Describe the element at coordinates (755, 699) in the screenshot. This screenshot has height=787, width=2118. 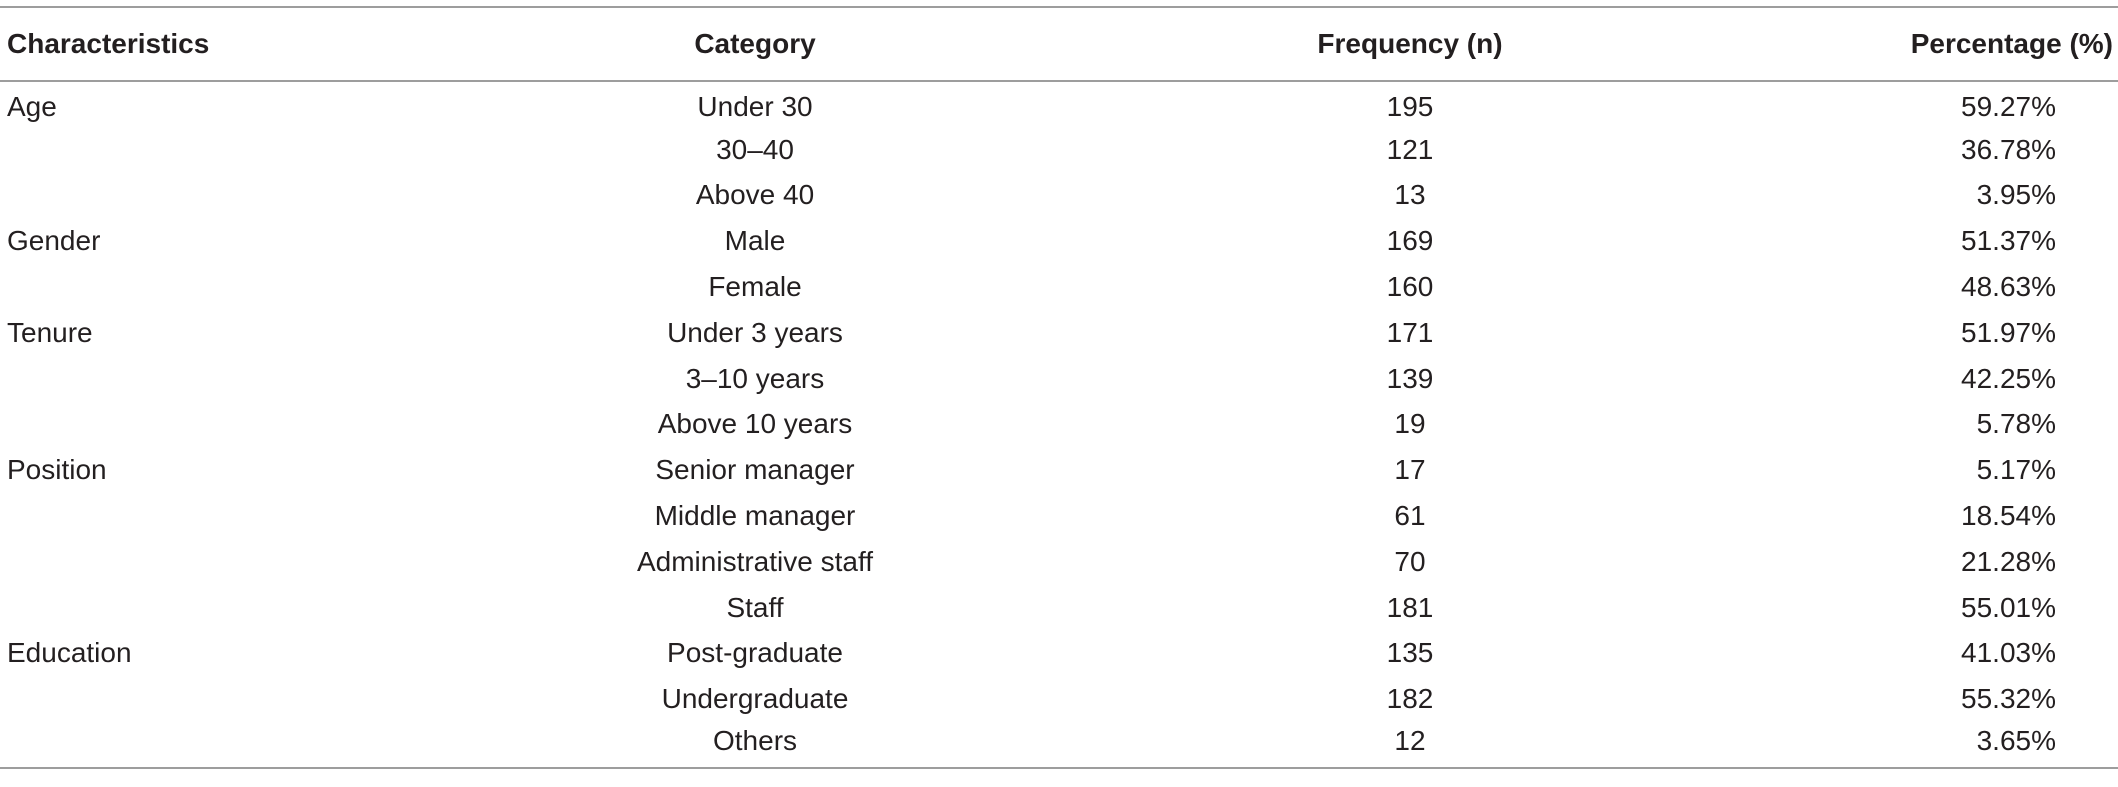
I see `cell-category: Undergraduate` at that location.